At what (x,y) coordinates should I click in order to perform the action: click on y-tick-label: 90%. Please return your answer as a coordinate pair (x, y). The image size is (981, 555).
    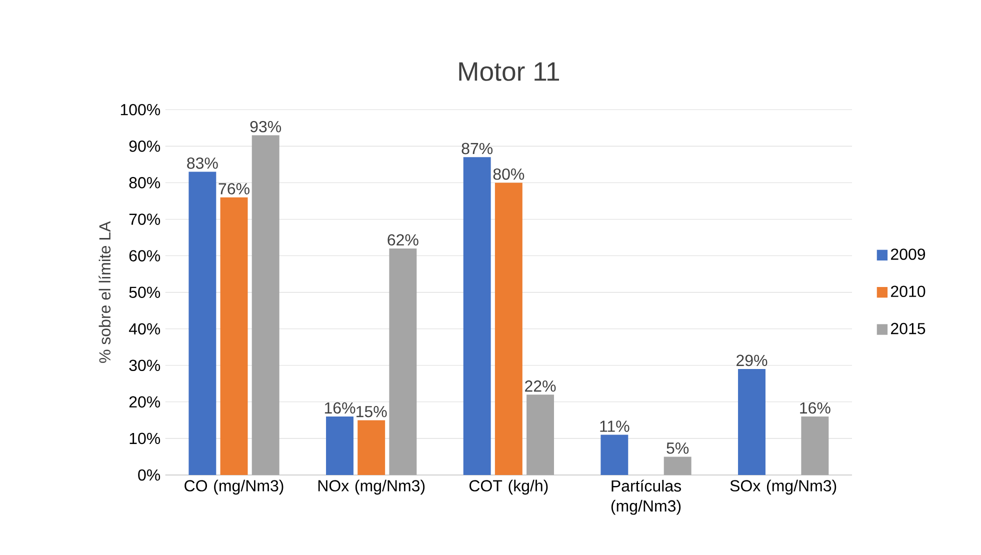
    Looking at the image, I should click on (144, 146).